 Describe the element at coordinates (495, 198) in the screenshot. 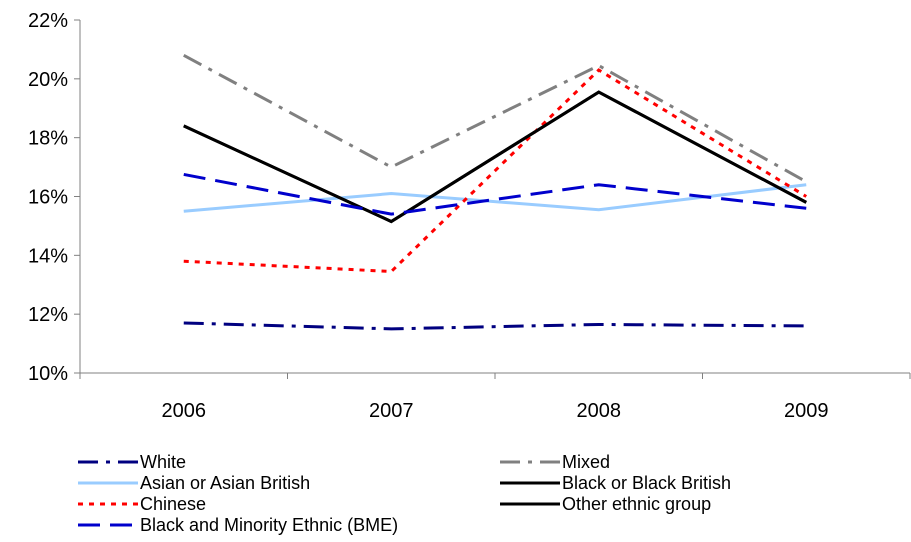

I see `series-line-asian-or-asian-british` at that location.